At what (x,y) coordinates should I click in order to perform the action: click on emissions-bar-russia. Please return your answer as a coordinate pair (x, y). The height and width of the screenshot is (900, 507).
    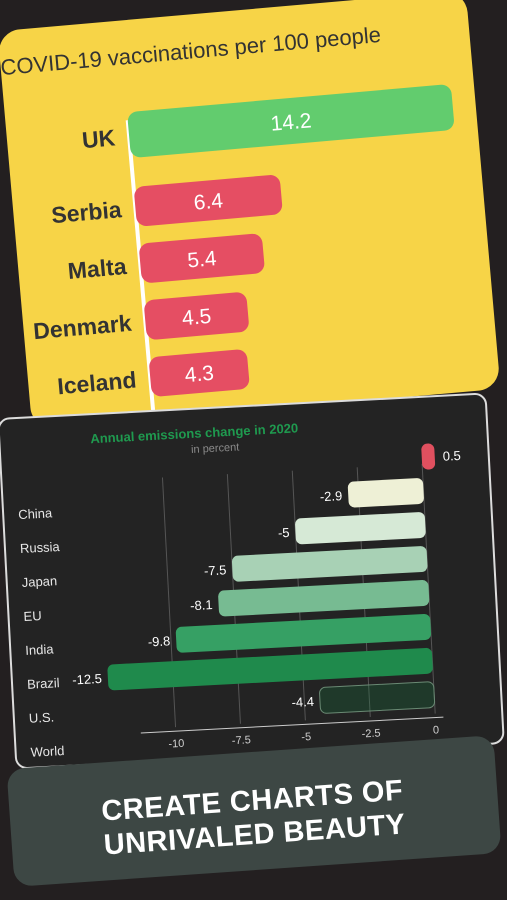
    Looking at the image, I should click on (385, 493).